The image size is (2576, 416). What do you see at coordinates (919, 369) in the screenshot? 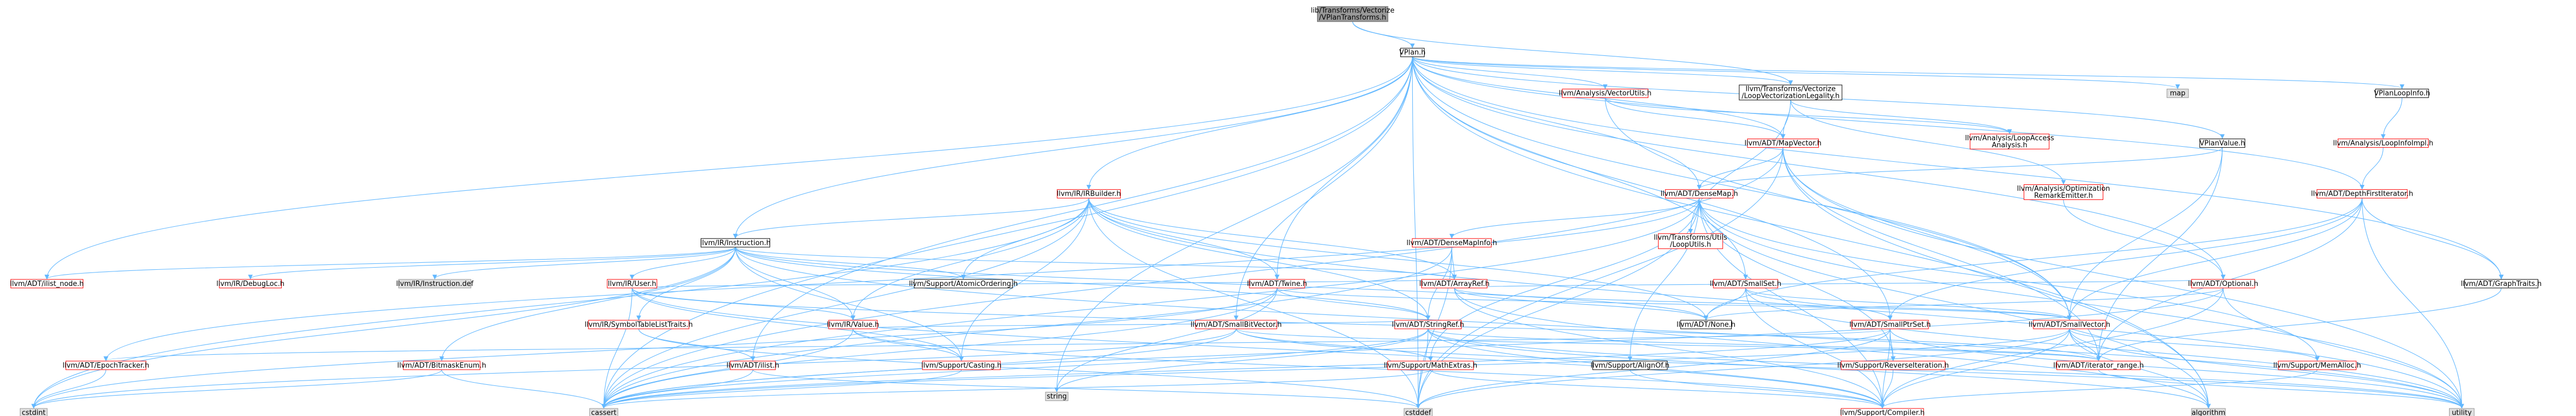
I see `edge-smallbitvector-to-cassert` at bounding box center [919, 369].